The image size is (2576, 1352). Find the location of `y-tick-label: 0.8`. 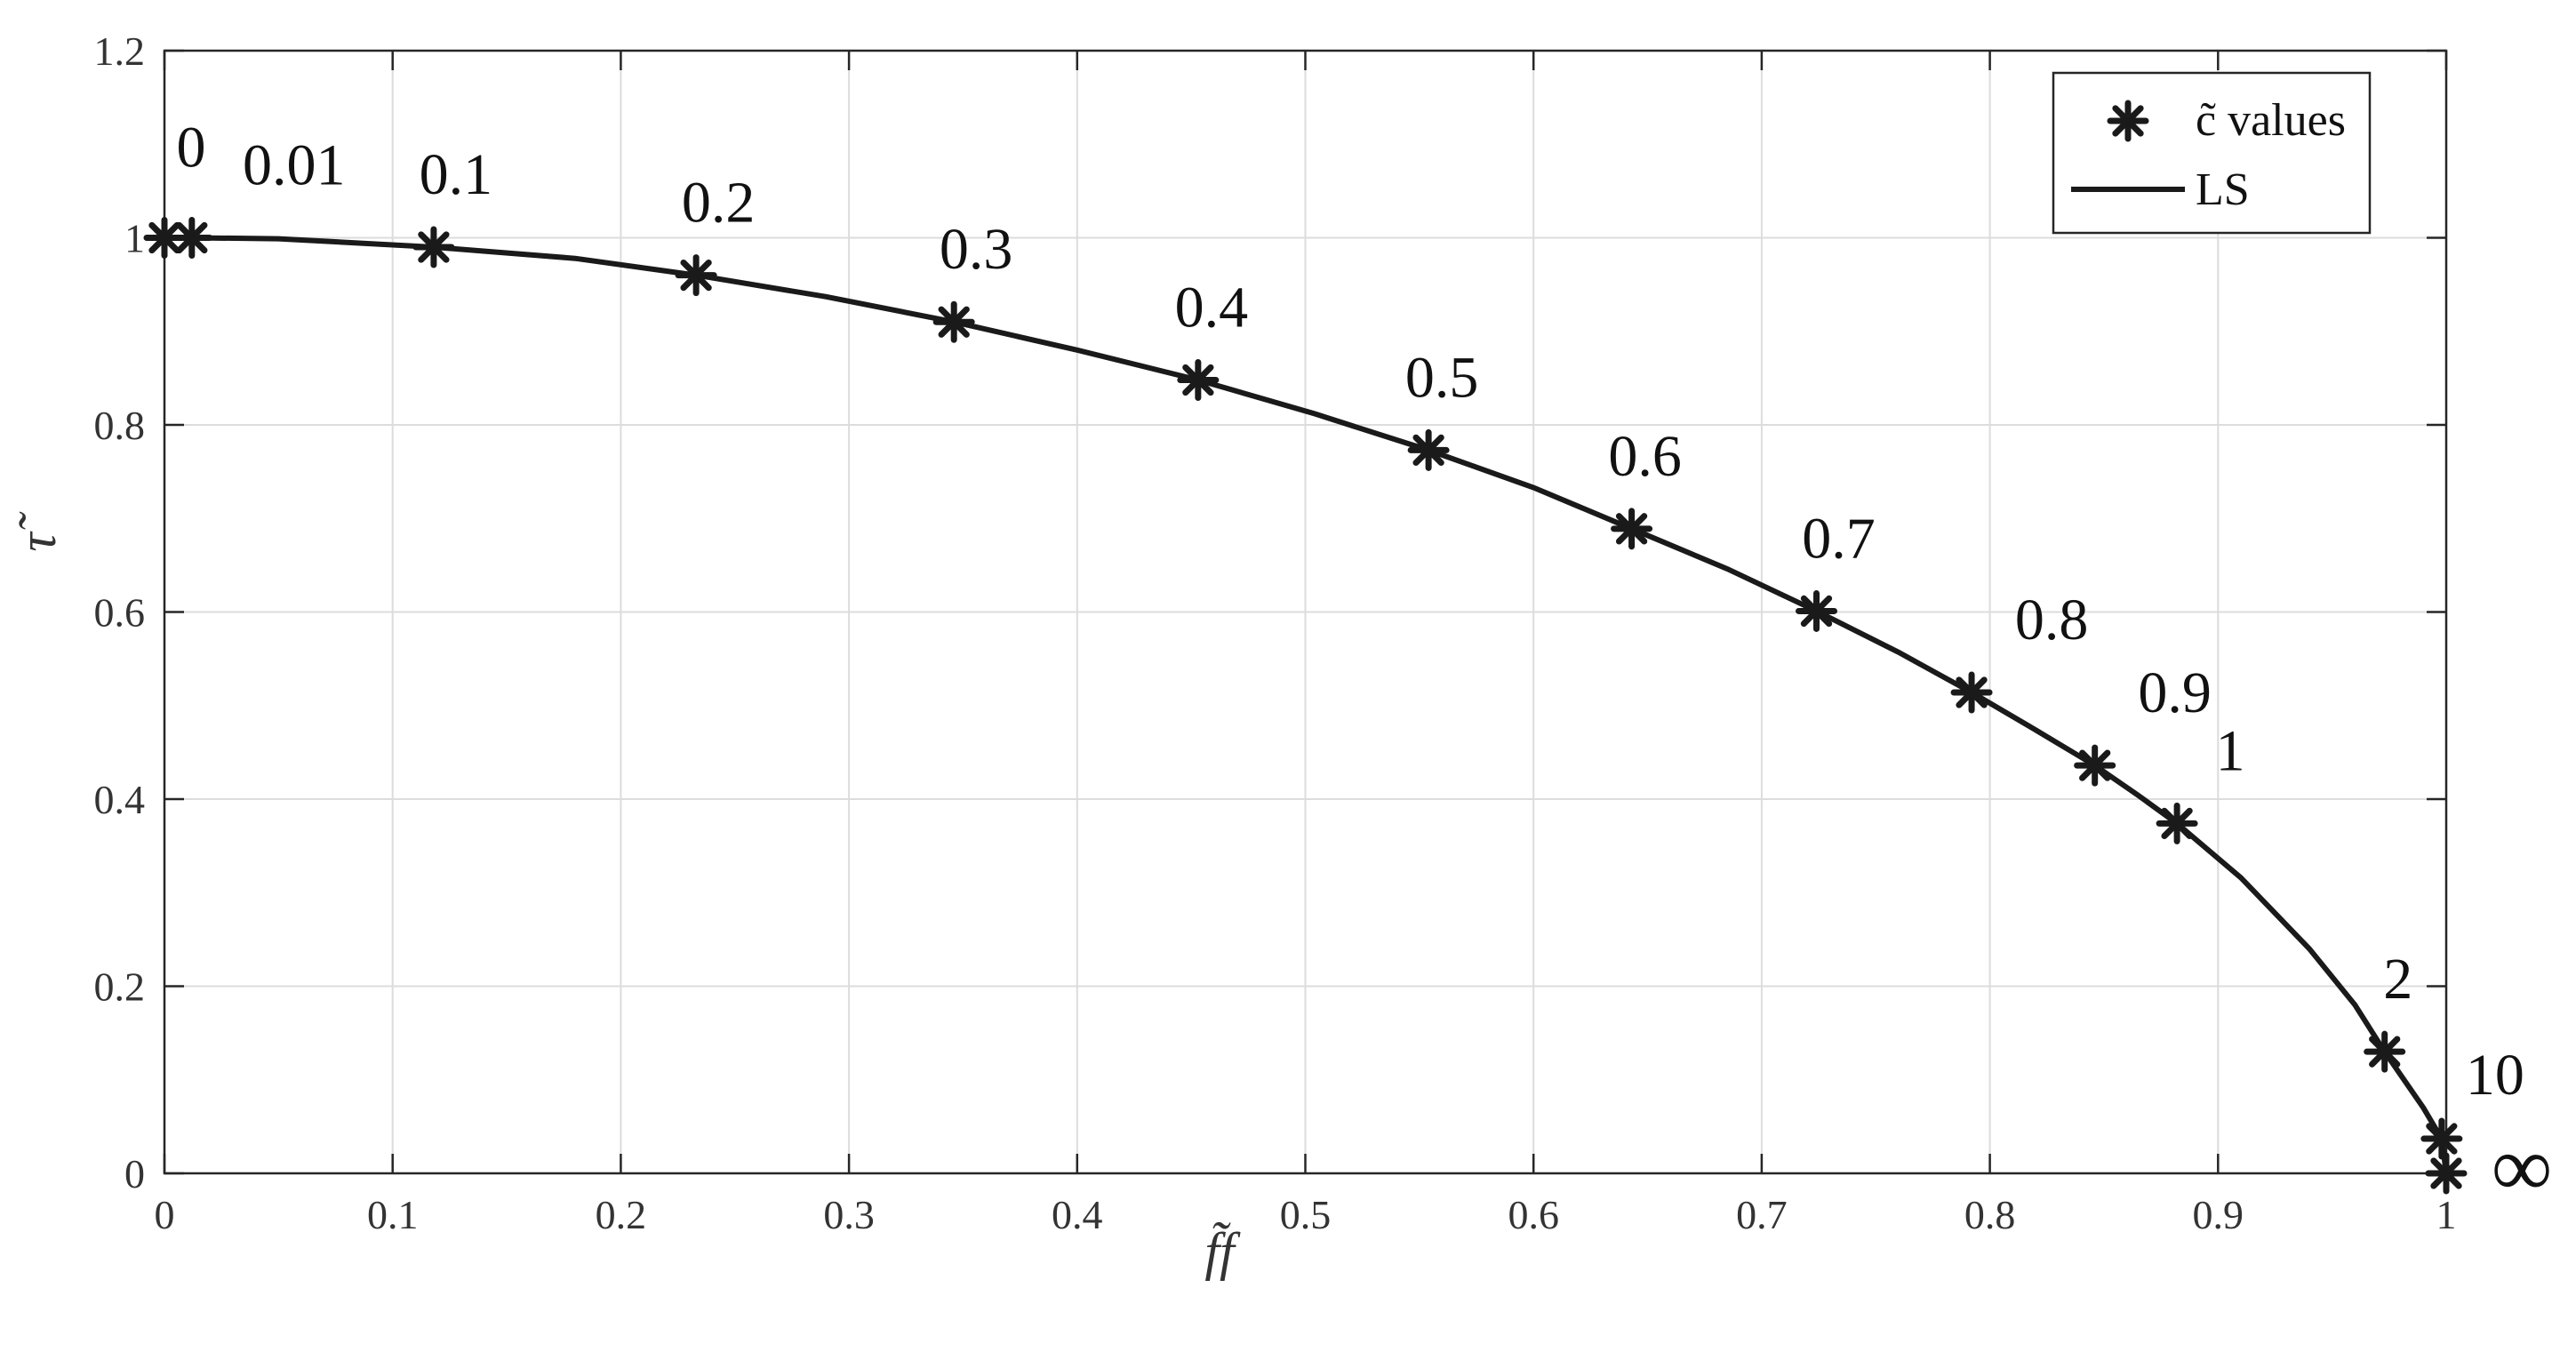

y-tick-label: 0.8 is located at coordinates (120, 425).